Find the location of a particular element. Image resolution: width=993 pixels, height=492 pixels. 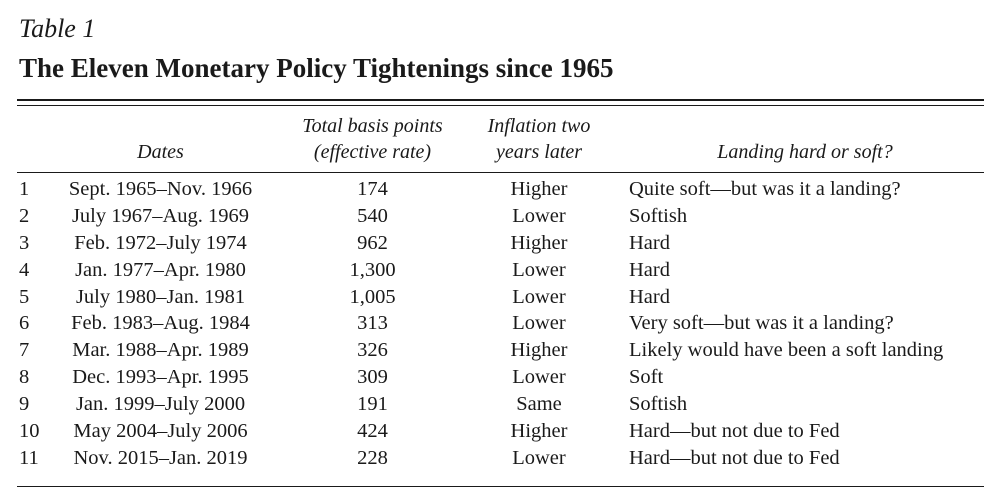

row-basis-points: 191 is located at coordinates (372, 404).